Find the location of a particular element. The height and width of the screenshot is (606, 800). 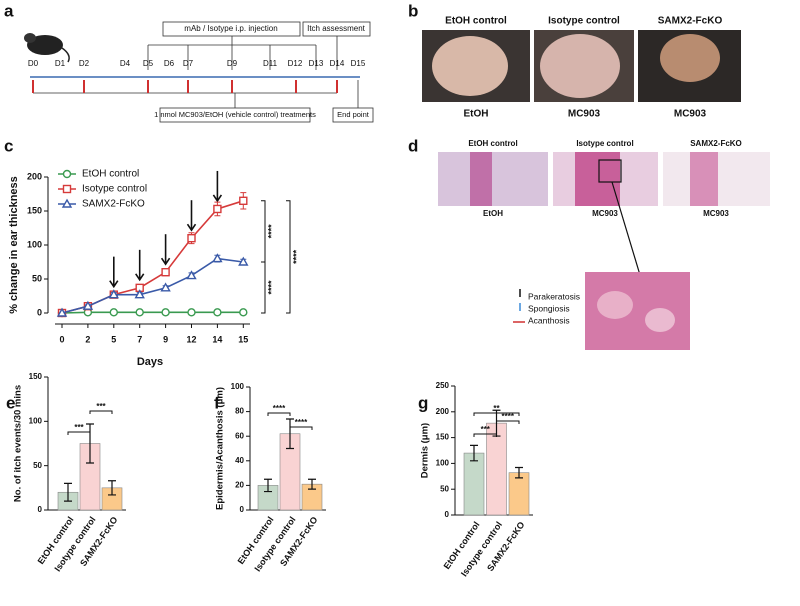

sig-label: *** is located at coordinates (101, 406).